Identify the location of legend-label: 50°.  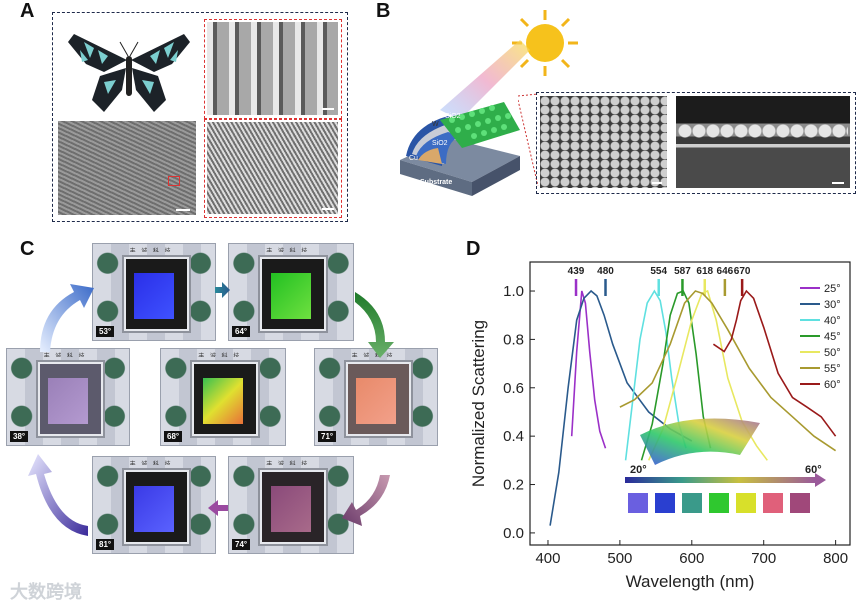
(832, 353).